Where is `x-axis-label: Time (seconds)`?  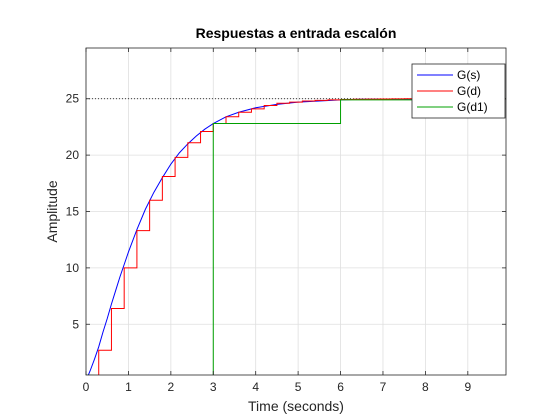
x-axis-label: Time (seconds) is located at coordinates (296, 406).